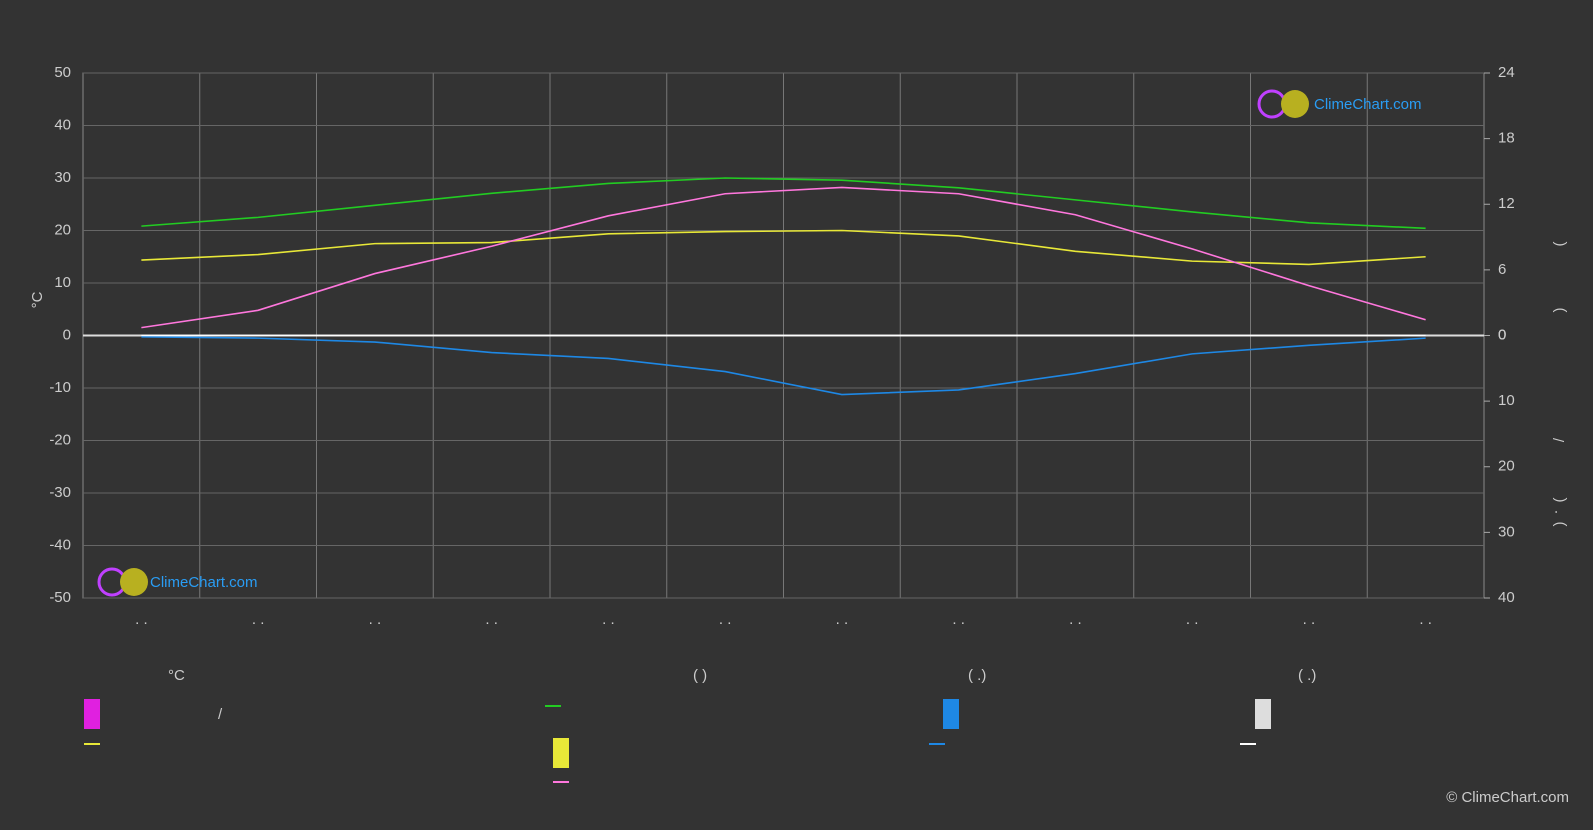 Image resolution: width=1593 pixels, height=830 pixels. Describe the element at coordinates (60, 544) in the screenshot. I see `y-tick-label: -40` at that location.